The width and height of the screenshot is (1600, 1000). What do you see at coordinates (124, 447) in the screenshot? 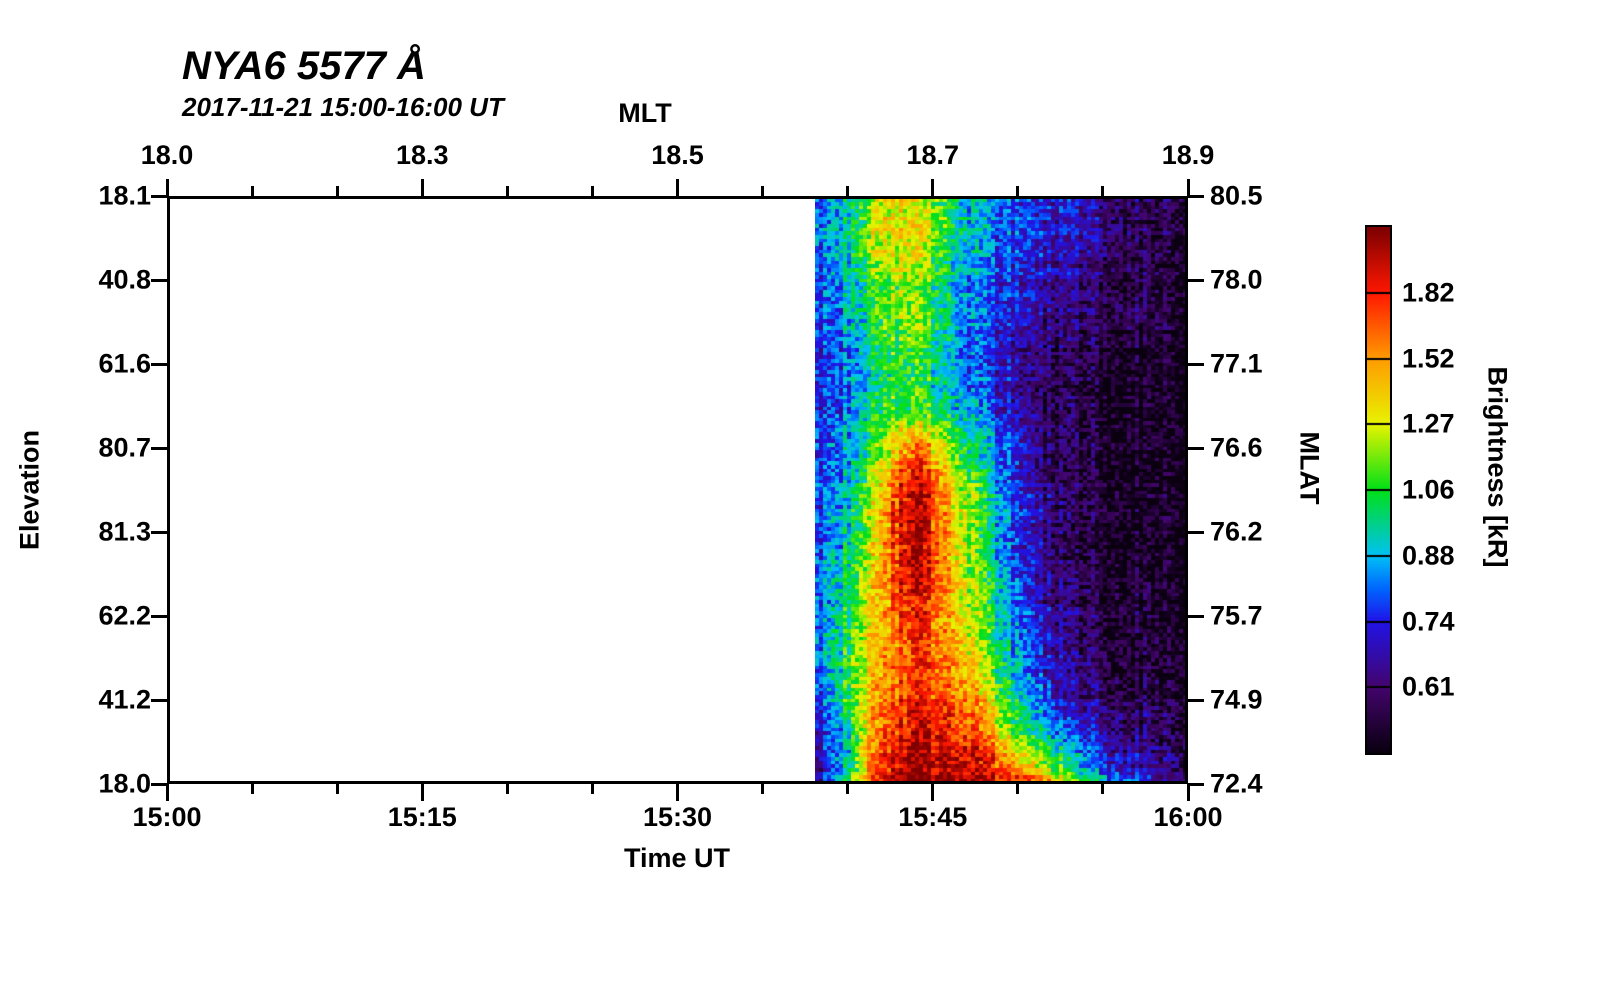
I see `elevation-tick-label: 80.7` at bounding box center [124, 447].